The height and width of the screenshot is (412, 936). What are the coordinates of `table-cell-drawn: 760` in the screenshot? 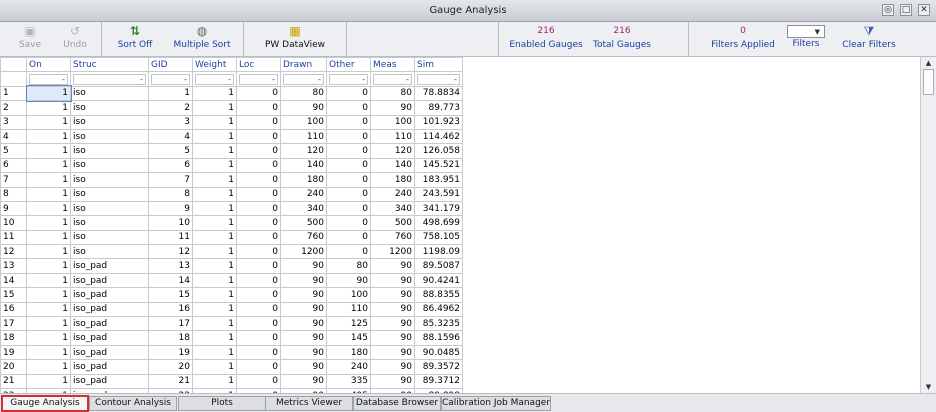 It's located at (303, 237).